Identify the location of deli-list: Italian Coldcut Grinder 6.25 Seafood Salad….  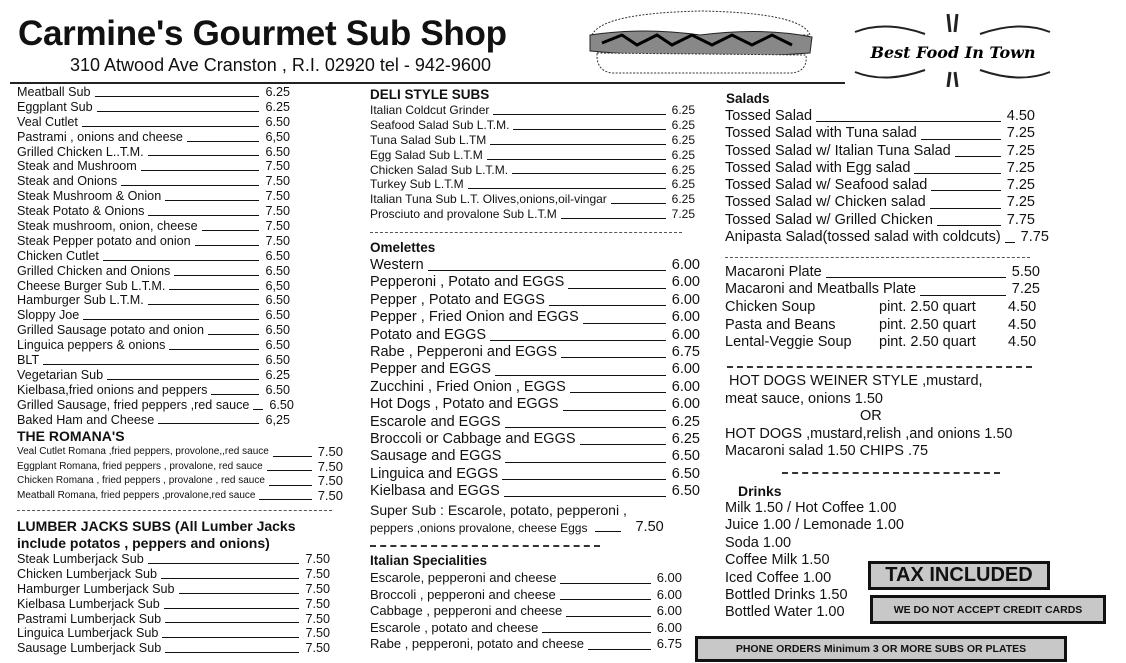
(532, 162).